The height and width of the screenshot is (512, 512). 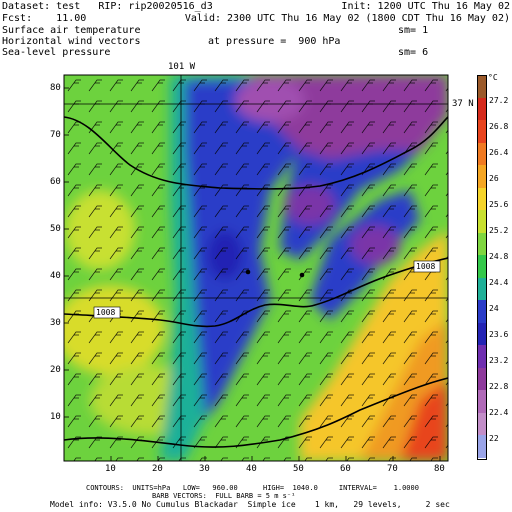 I want to click on colorbar-label: 23.6, so click(x=499, y=334).